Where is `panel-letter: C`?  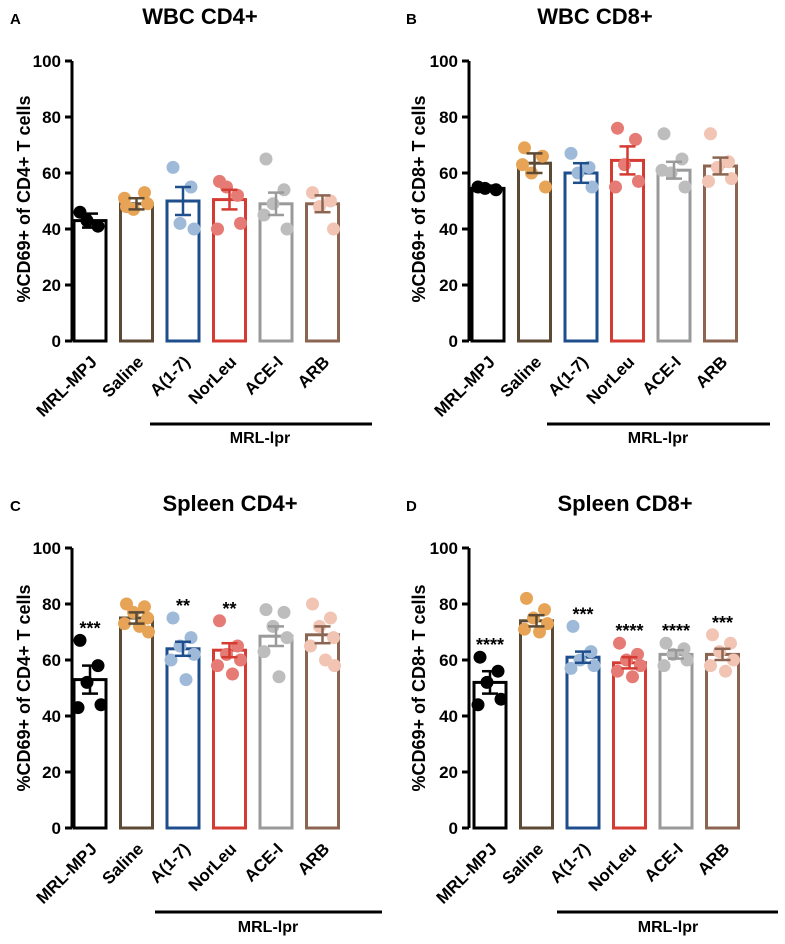 panel-letter: C is located at coordinates (15, 506).